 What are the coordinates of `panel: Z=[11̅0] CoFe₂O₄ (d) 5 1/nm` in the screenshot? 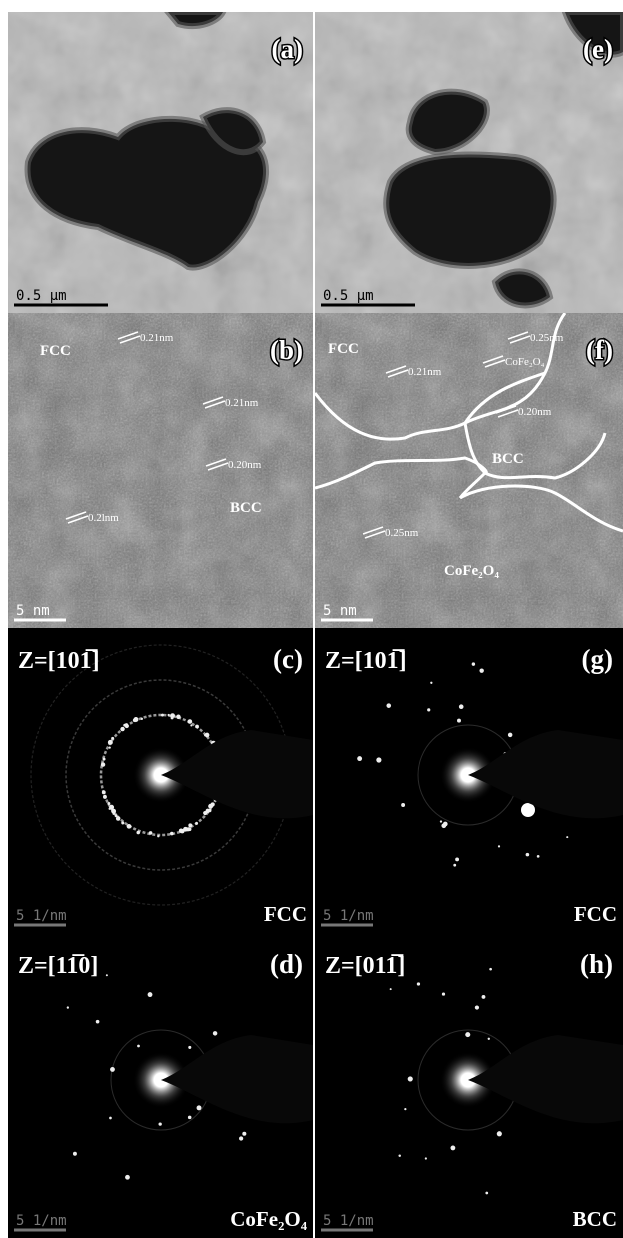 It's located at (160, 1085).